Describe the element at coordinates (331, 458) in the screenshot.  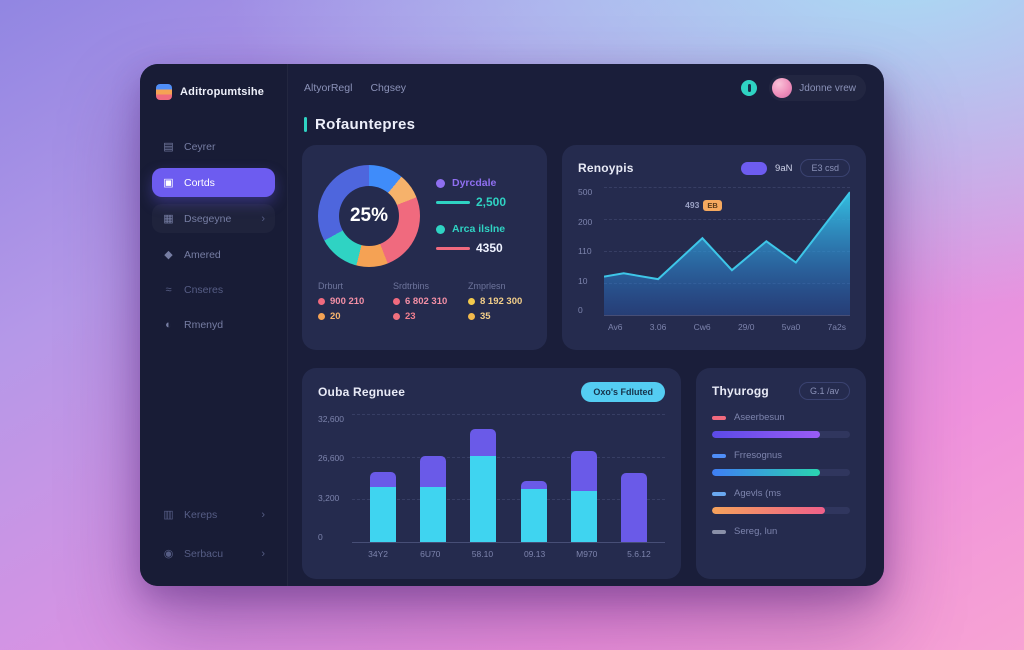
I see `axis-tick-label: 26,600` at that location.